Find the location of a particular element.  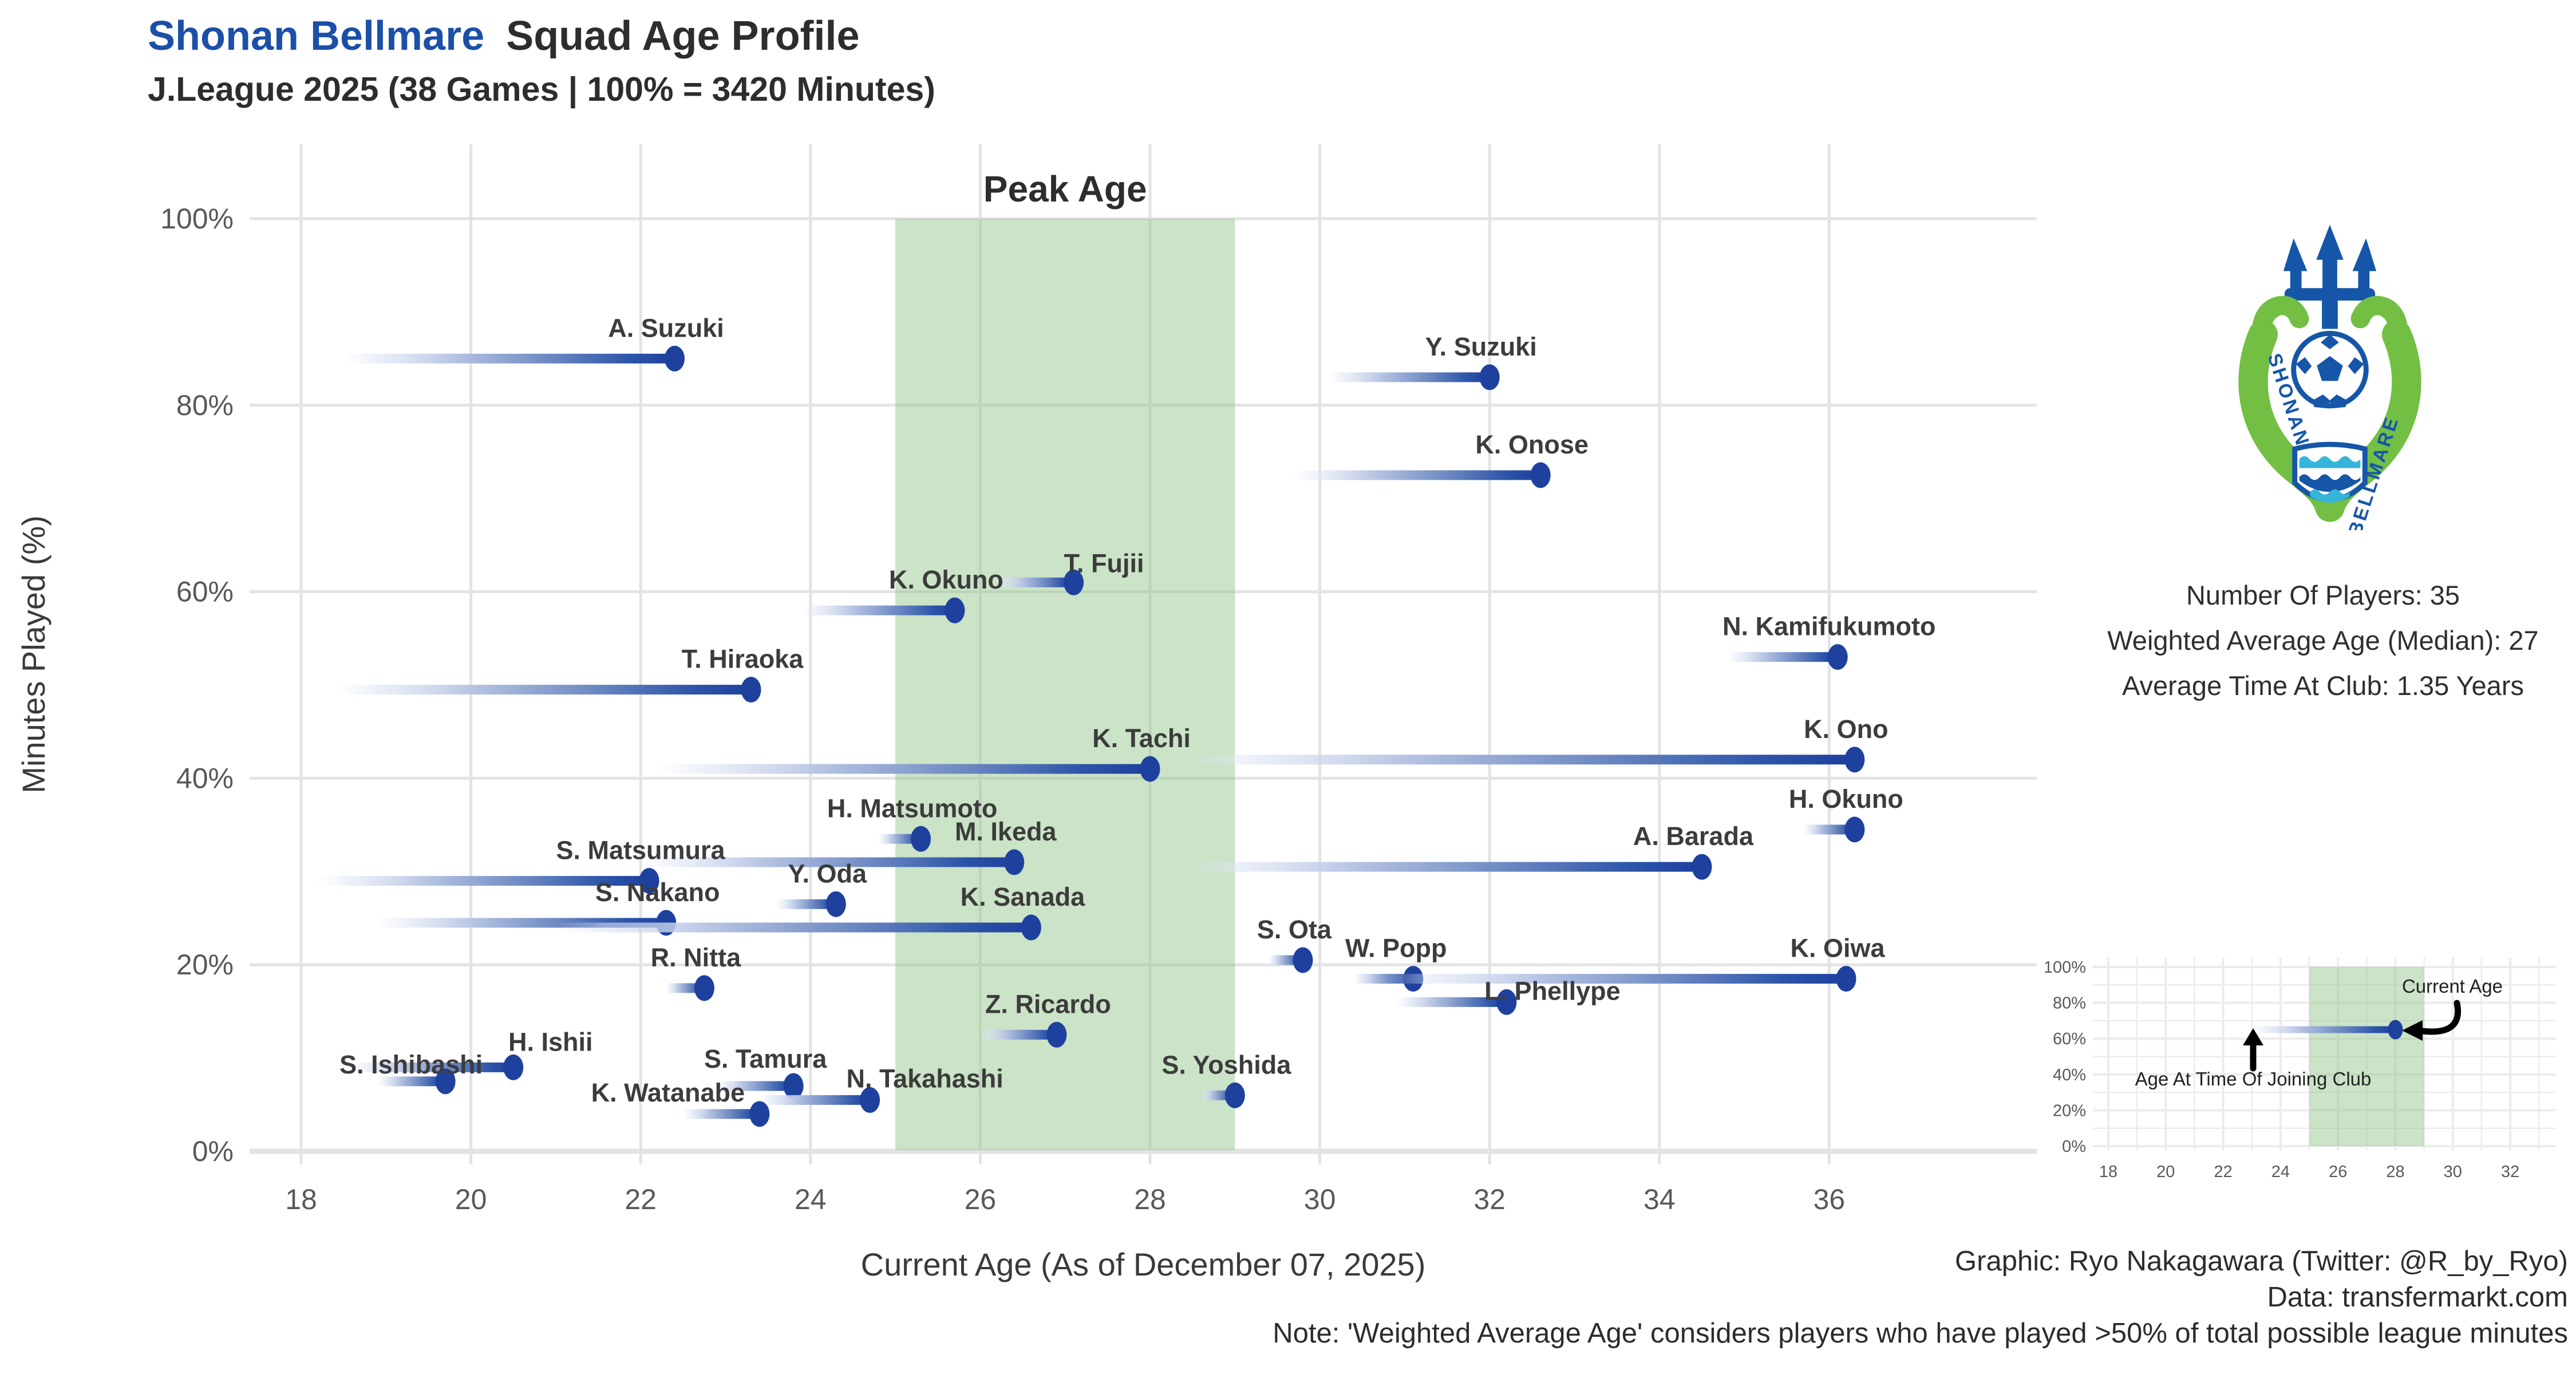

inset-curved-arrowhead is located at coordinates (2412, 1030).